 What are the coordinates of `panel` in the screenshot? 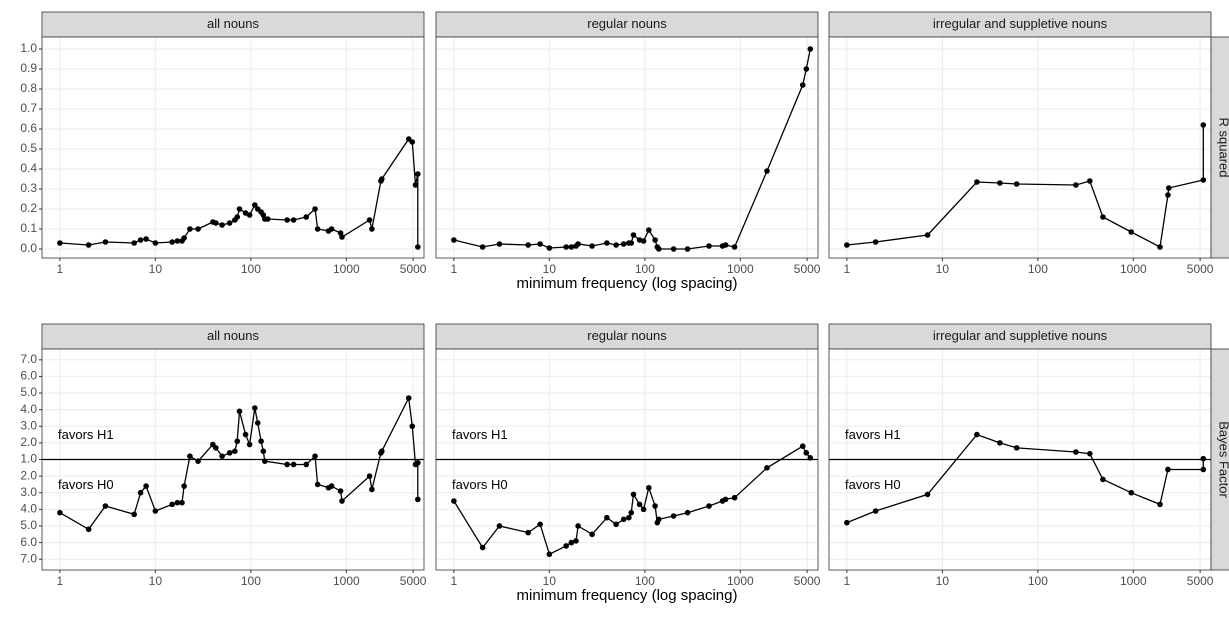 It's located at (1020, 147).